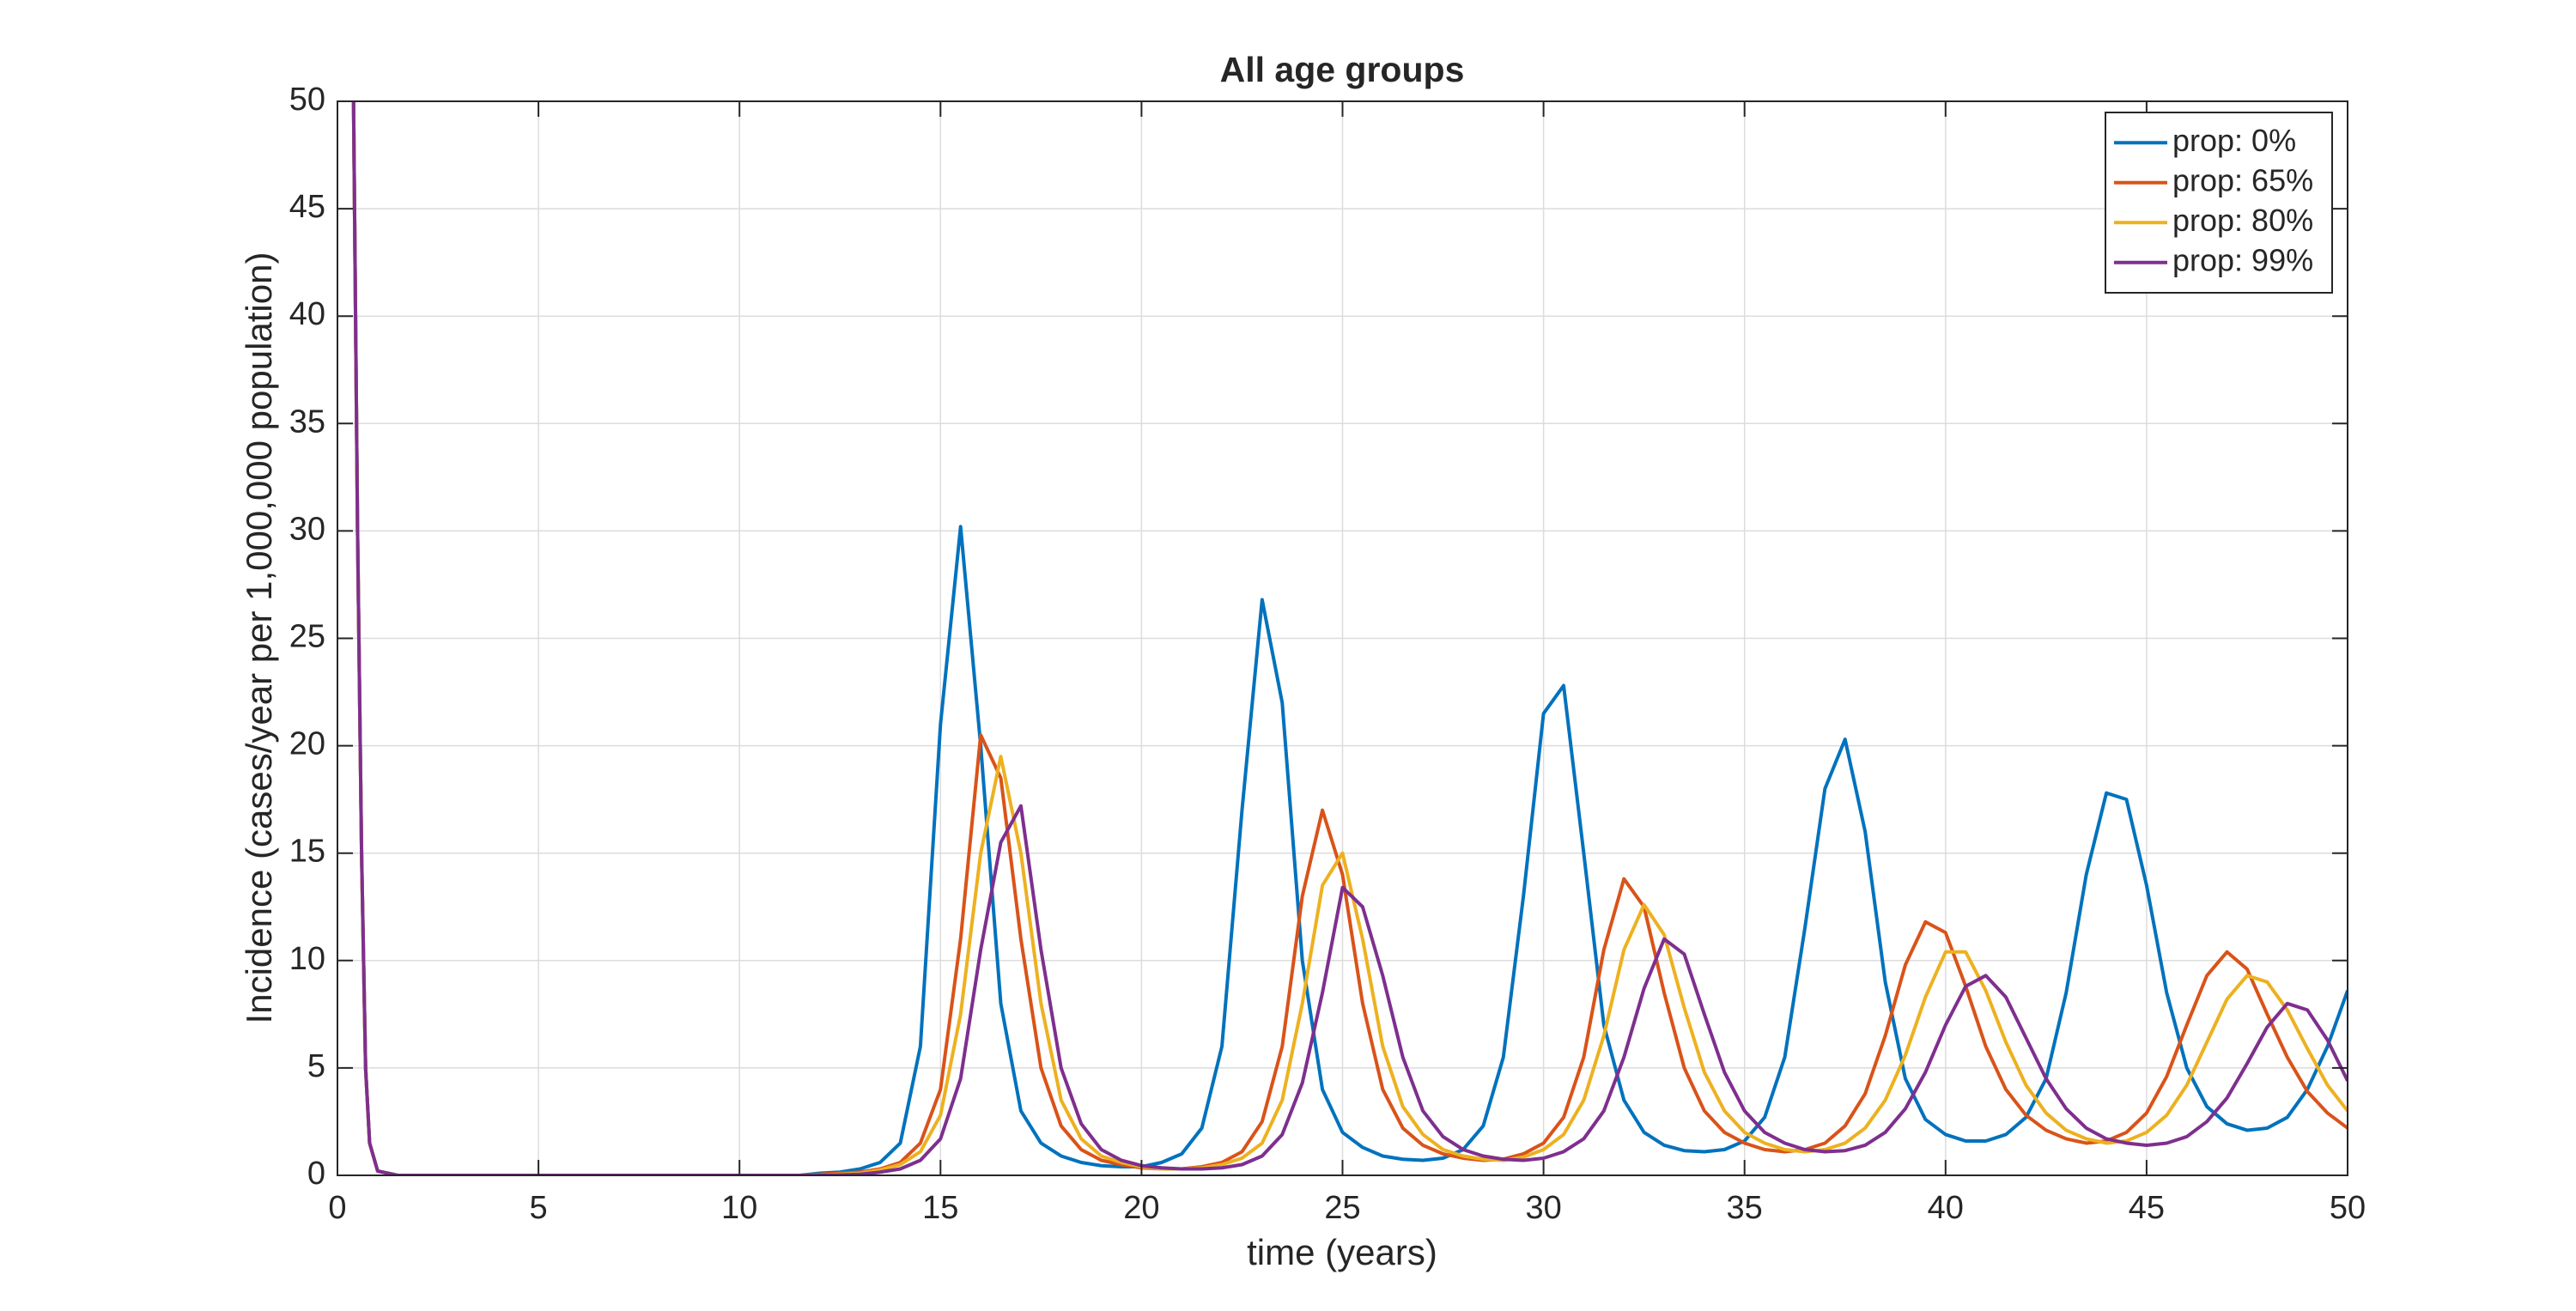 The width and height of the screenshot is (2576, 1311). What do you see at coordinates (2243, 179) in the screenshot?
I see `legend-label: prop: 65%` at bounding box center [2243, 179].